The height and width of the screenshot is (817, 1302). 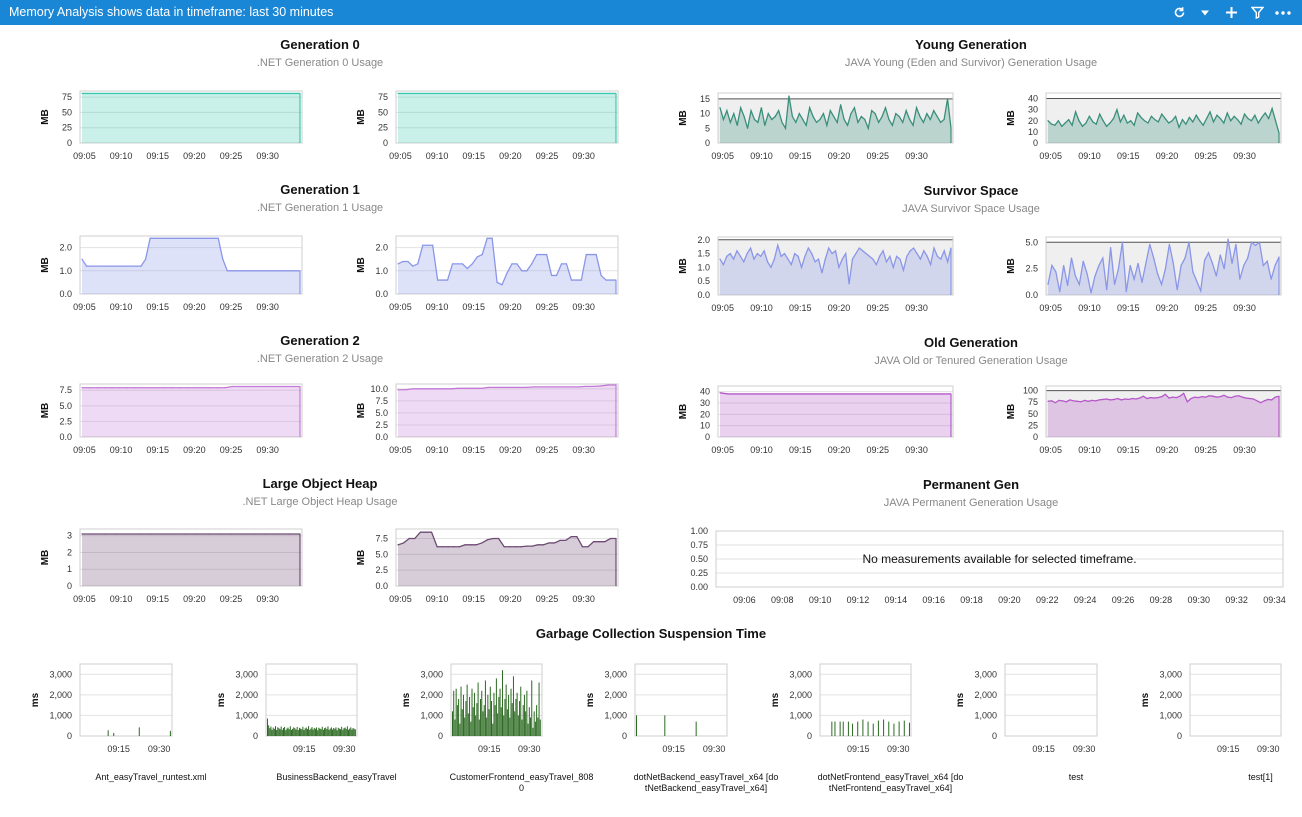 What do you see at coordinates (1257, 12) in the screenshot?
I see `filter-icon` at bounding box center [1257, 12].